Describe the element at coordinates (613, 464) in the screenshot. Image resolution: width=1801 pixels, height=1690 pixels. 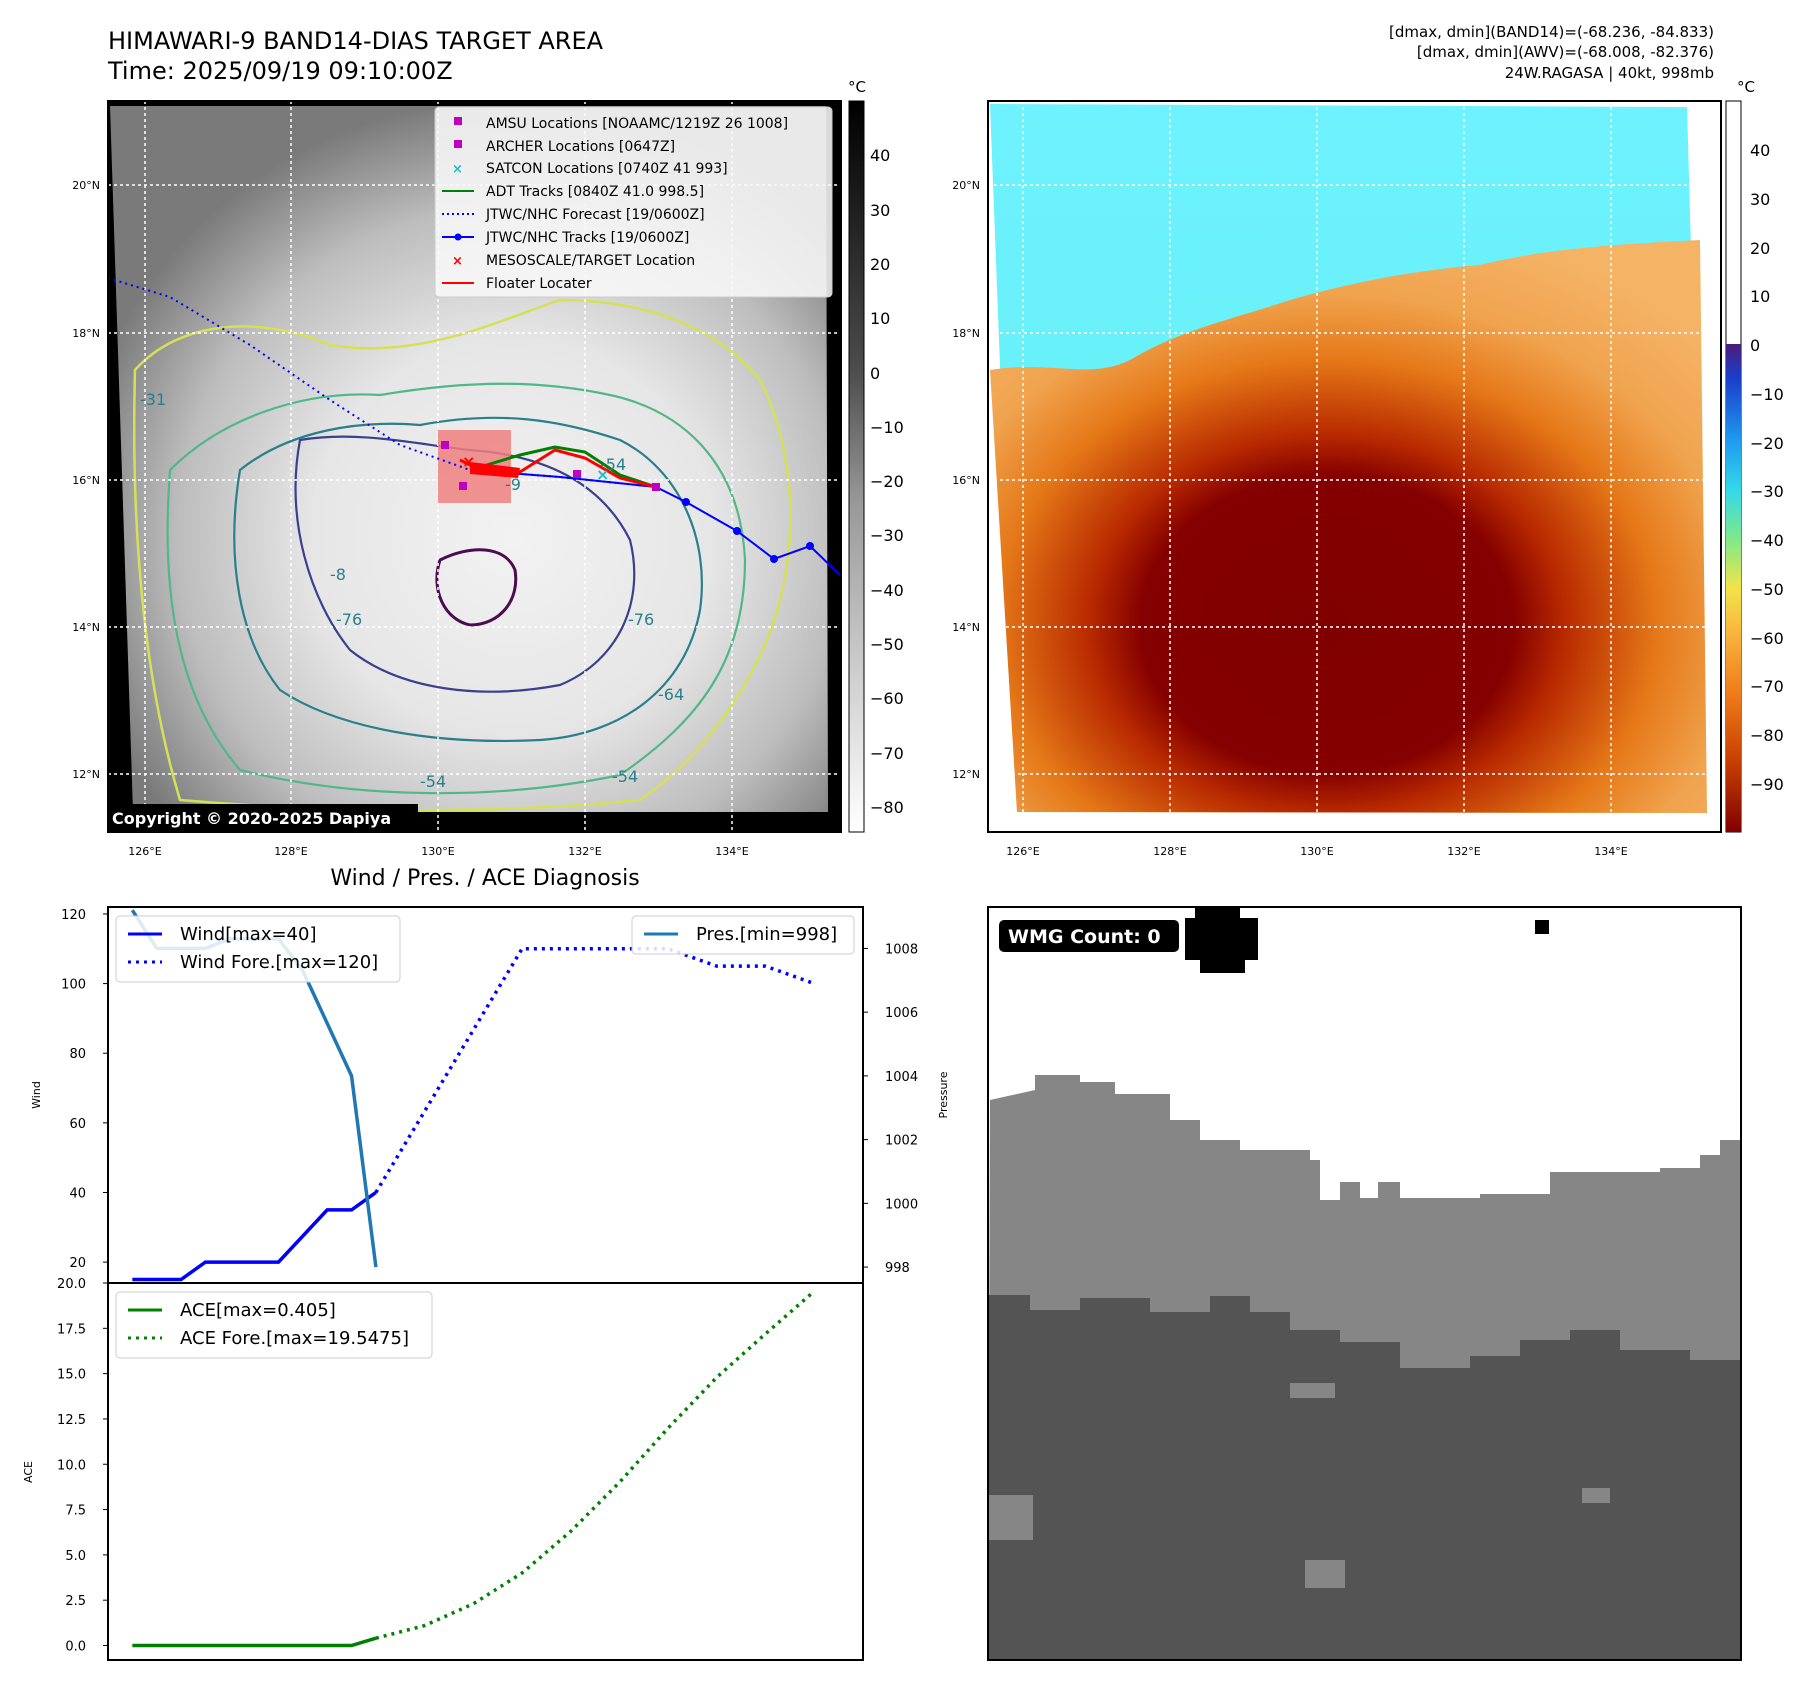
I see `contour-label: -54` at that location.